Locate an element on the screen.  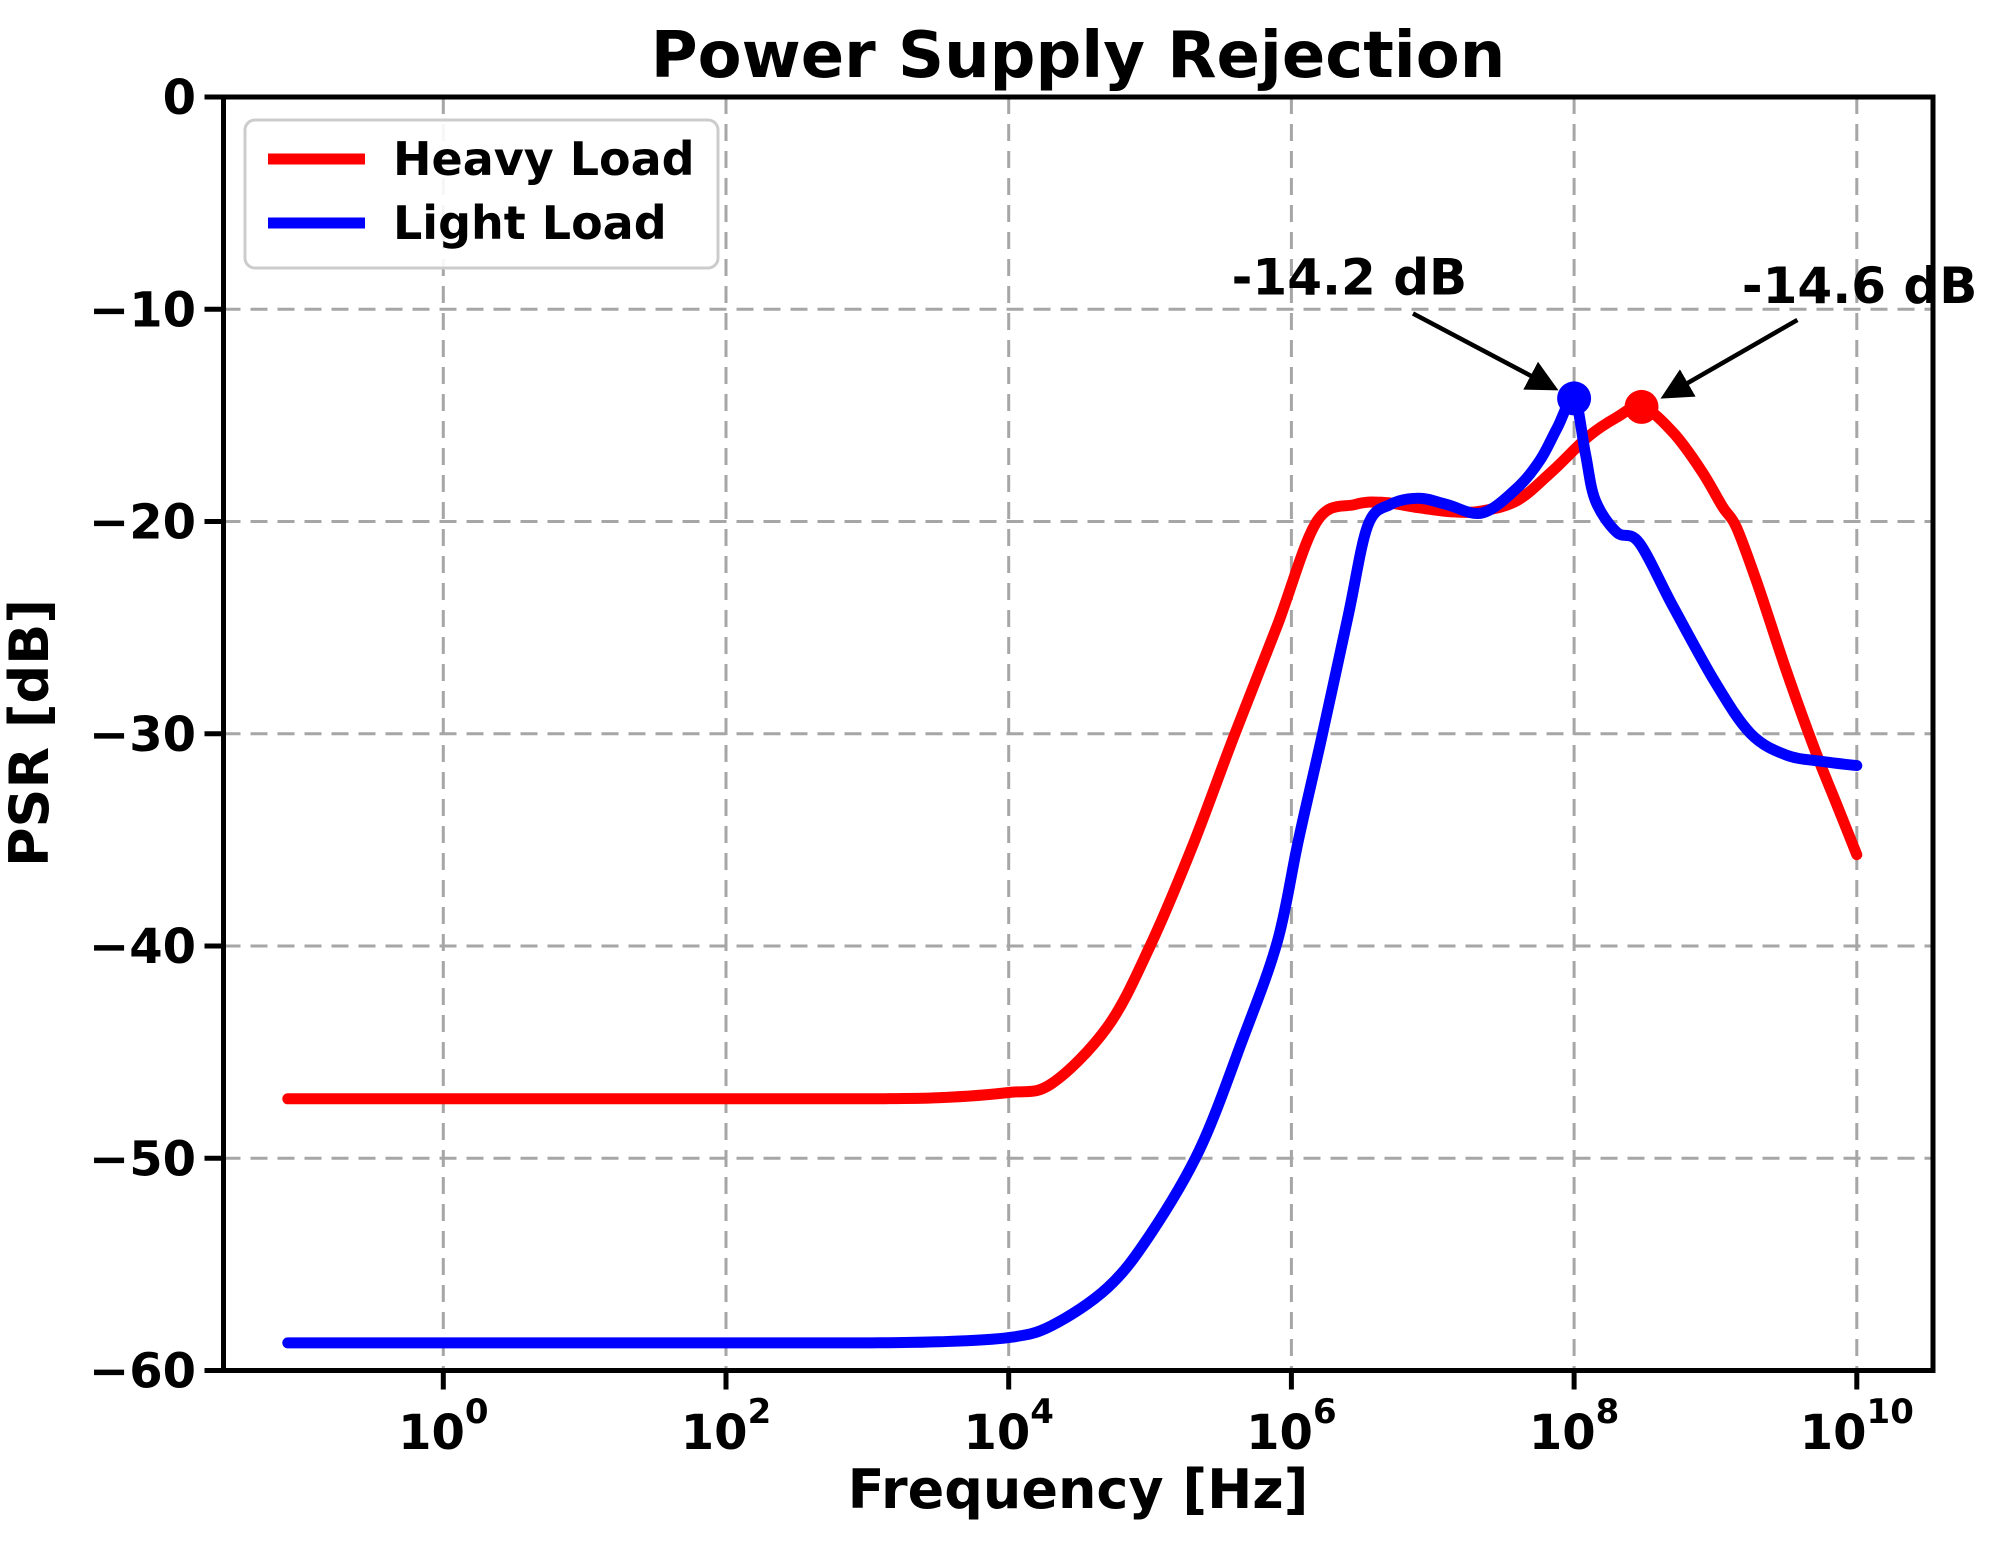
chart-title: Power Supply Rejection is located at coordinates (1078, 56).